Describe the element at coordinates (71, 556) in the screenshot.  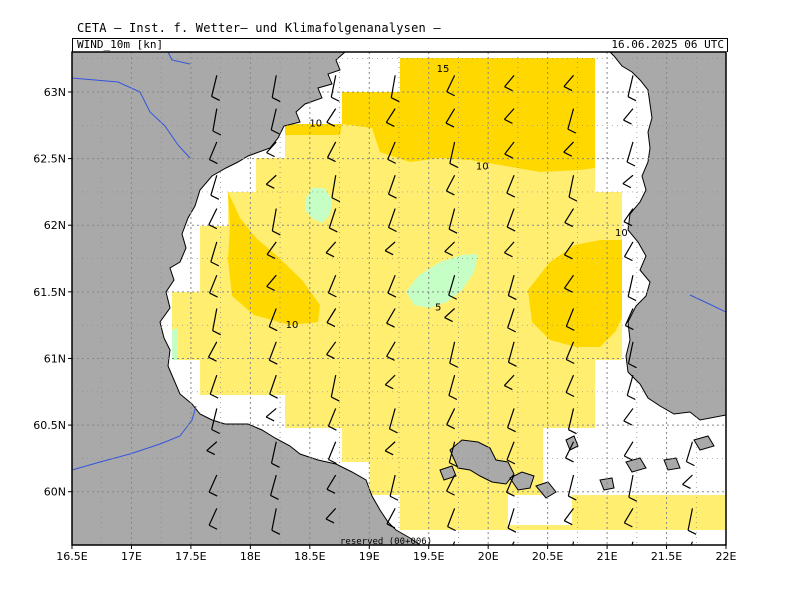
I see `x-tick-label: 16.5E` at that location.